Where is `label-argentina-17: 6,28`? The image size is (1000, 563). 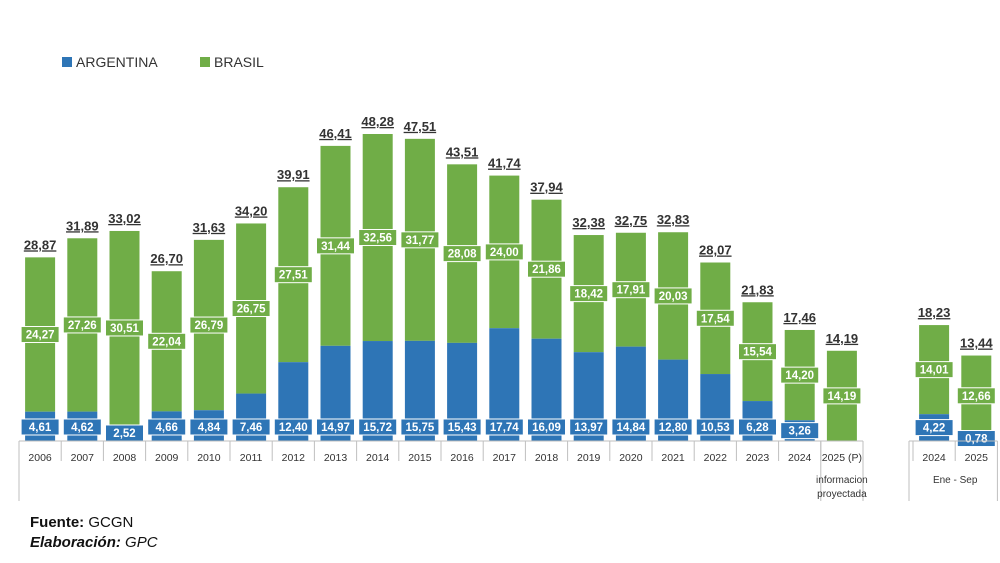 label-argentina-17: 6,28 is located at coordinates (757, 428).